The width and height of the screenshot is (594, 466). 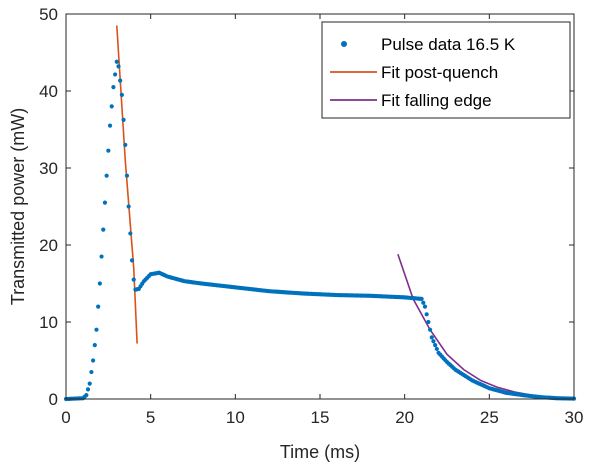 What do you see at coordinates (448, 44) in the screenshot?
I see `legend-label-data: Pulse data 16.5 K` at bounding box center [448, 44].